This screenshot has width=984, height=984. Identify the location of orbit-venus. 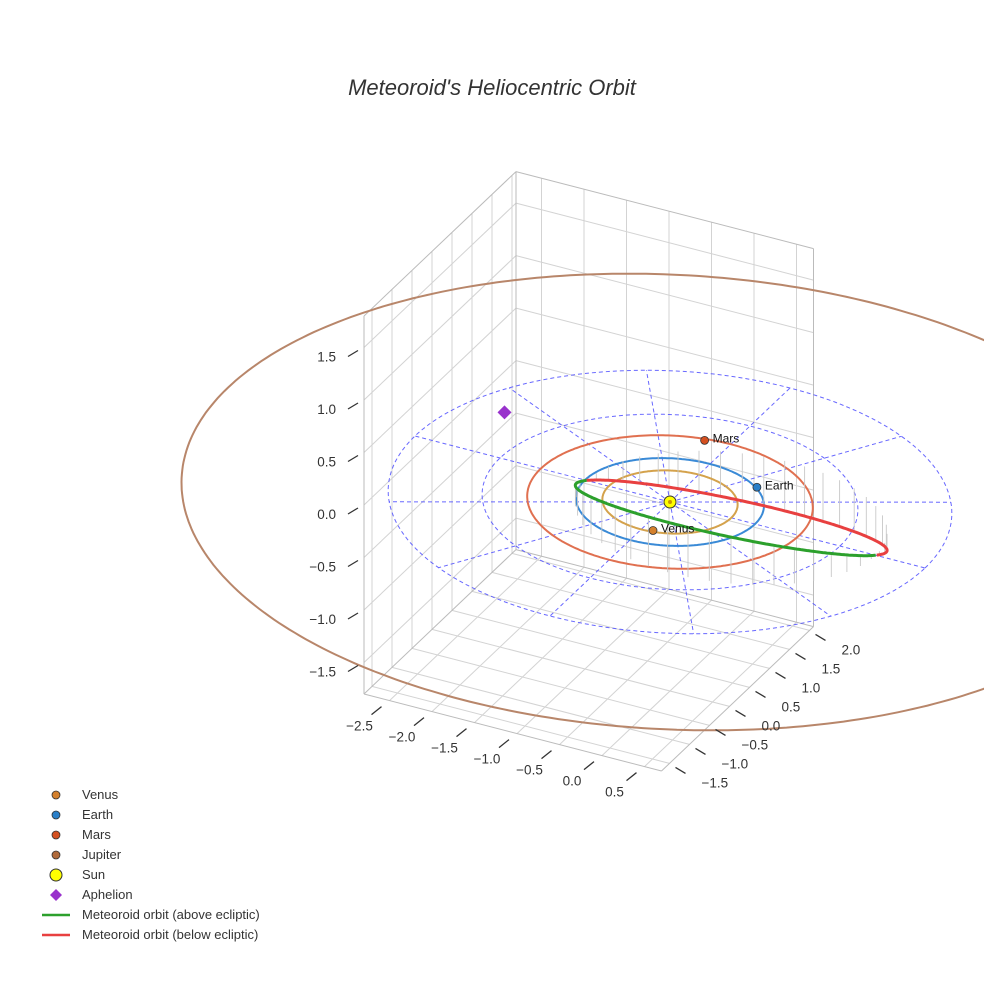
(670, 502).